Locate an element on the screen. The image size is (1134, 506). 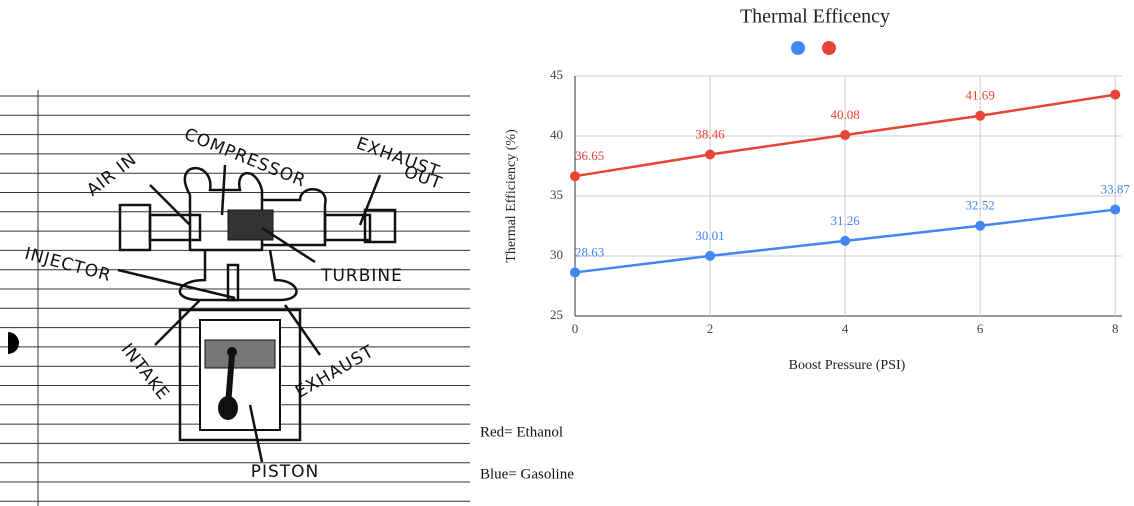
y-axis-label: Thermal Efficiency (%) is located at coordinates (511, 196).